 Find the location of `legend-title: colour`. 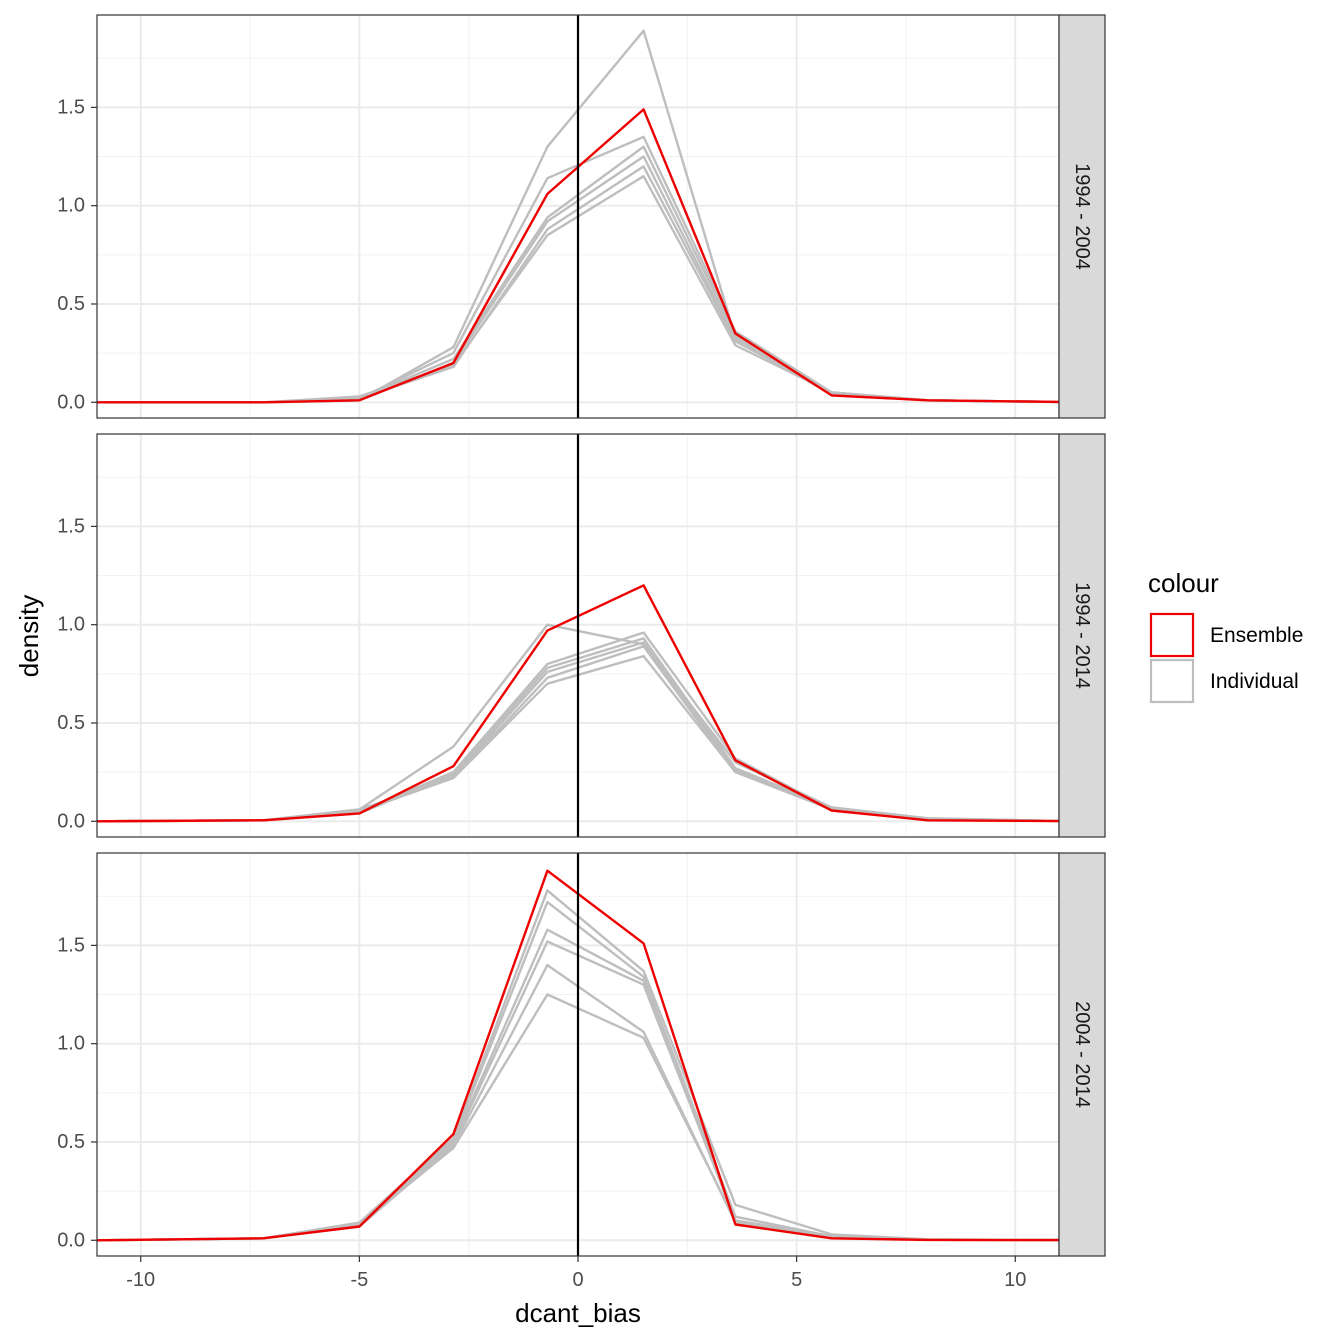

legend-title: colour is located at coordinates (1183, 583).